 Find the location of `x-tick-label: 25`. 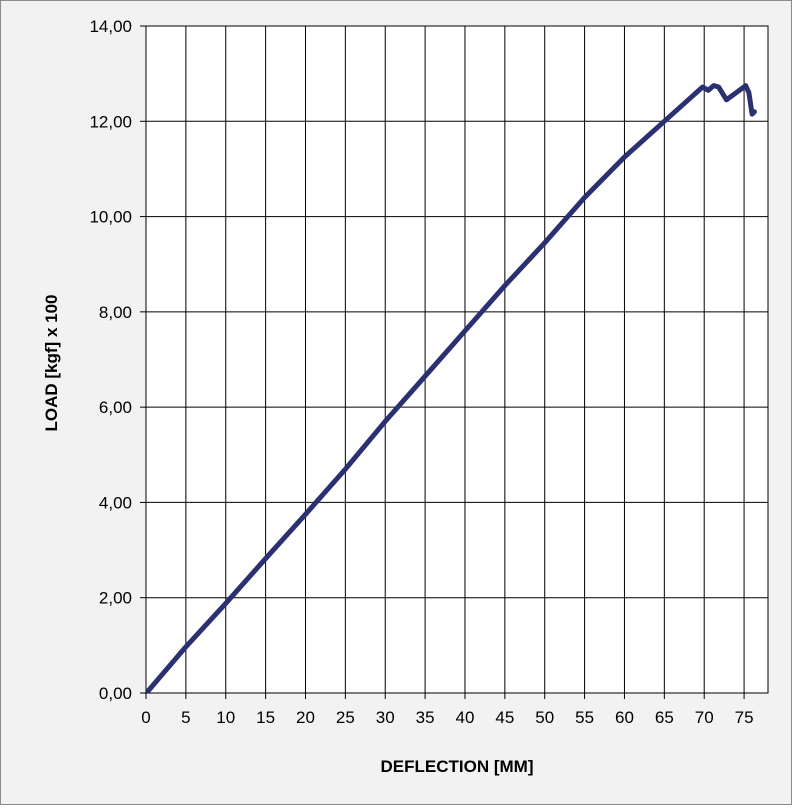

x-tick-label: 25 is located at coordinates (345, 717).